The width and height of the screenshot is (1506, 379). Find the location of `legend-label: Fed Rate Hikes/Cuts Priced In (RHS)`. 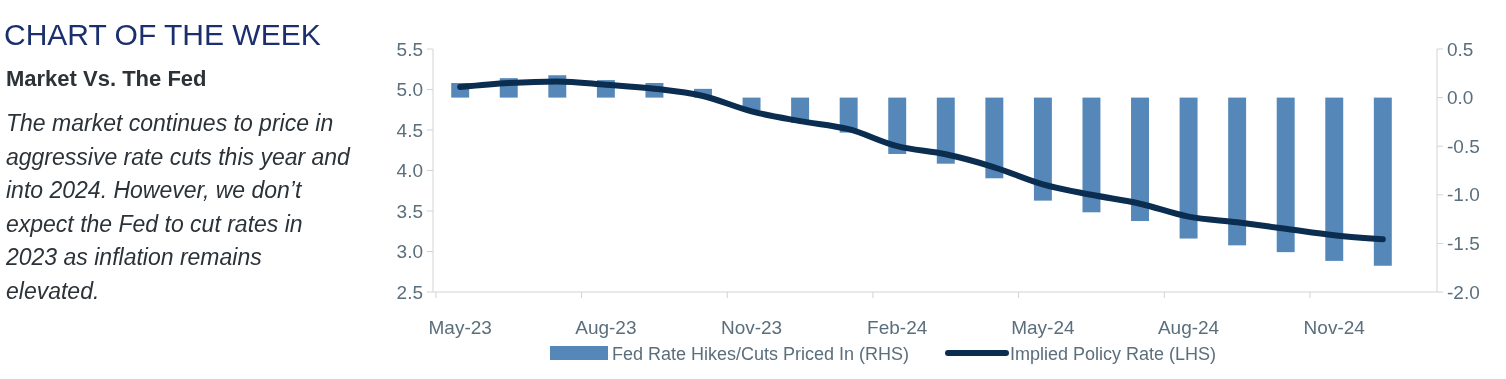

legend-label: Fed Rate Hikes/Cuts Priced In (RHS) is located at coordinates (761, 354).